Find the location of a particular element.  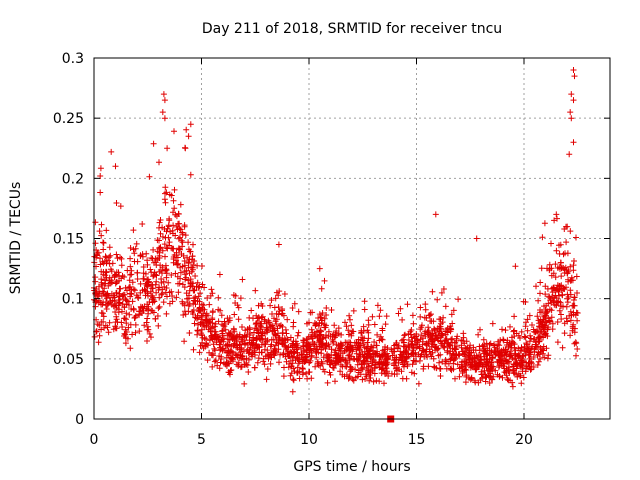

x-tick-label: 0 is located at coordinates (94, 440).